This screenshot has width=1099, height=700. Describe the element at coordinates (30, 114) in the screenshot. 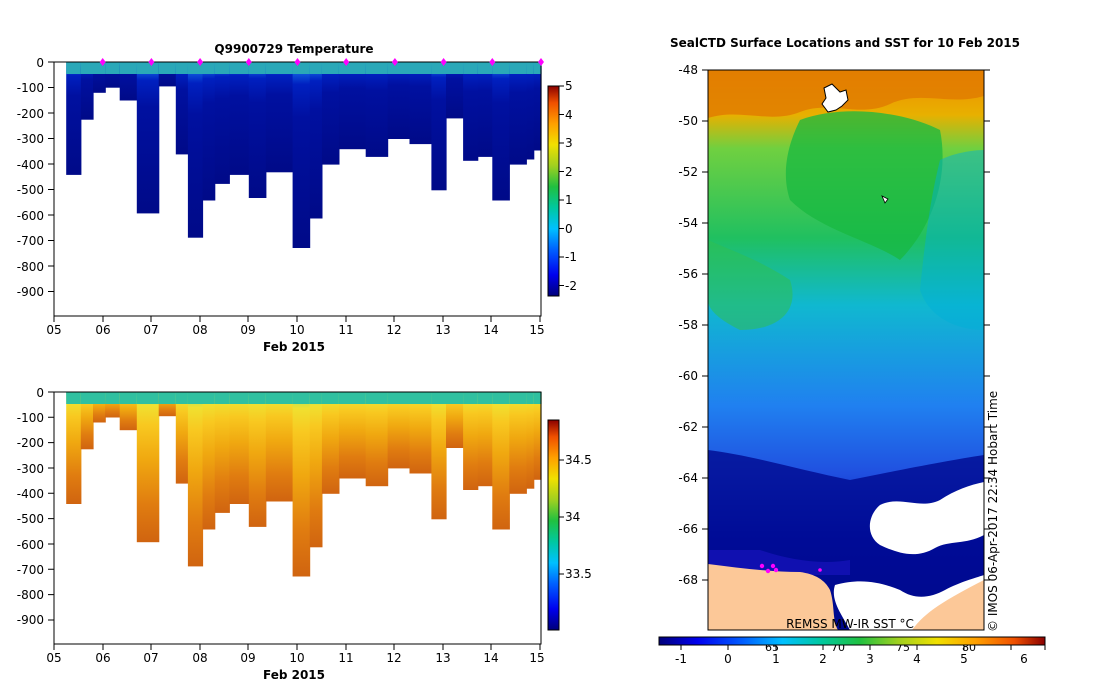

I see `y-tick-label: -200` at that location.